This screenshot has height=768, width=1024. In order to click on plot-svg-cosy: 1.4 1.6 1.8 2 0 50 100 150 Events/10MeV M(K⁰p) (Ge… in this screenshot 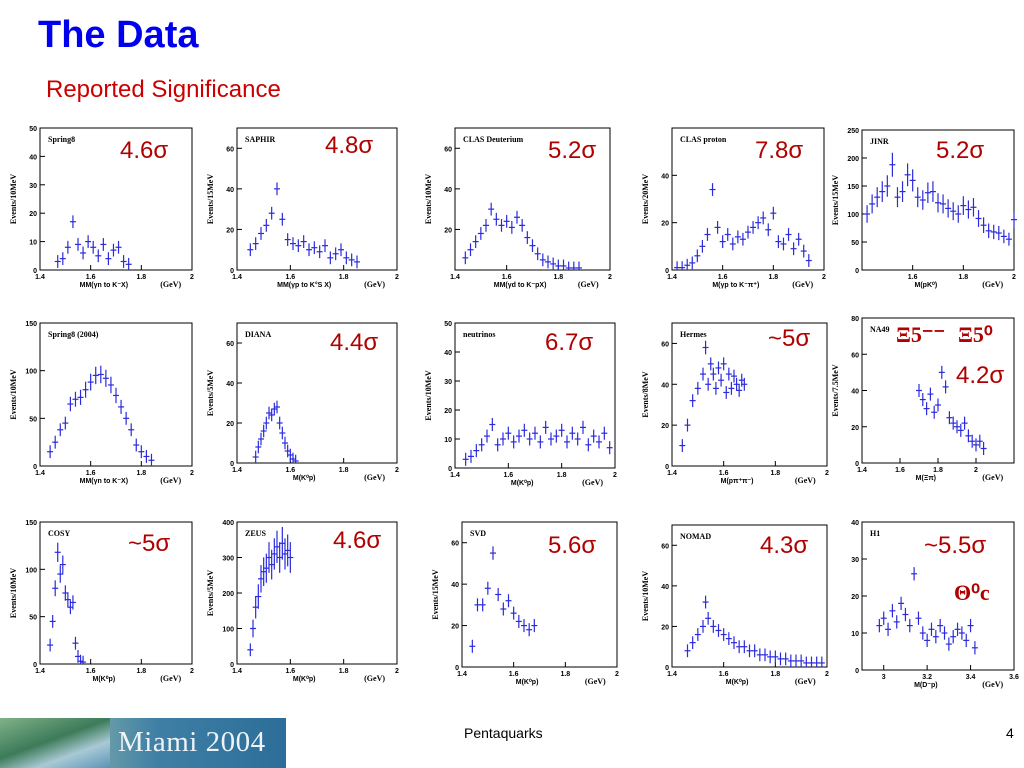, I will do `click(101, 601)`.